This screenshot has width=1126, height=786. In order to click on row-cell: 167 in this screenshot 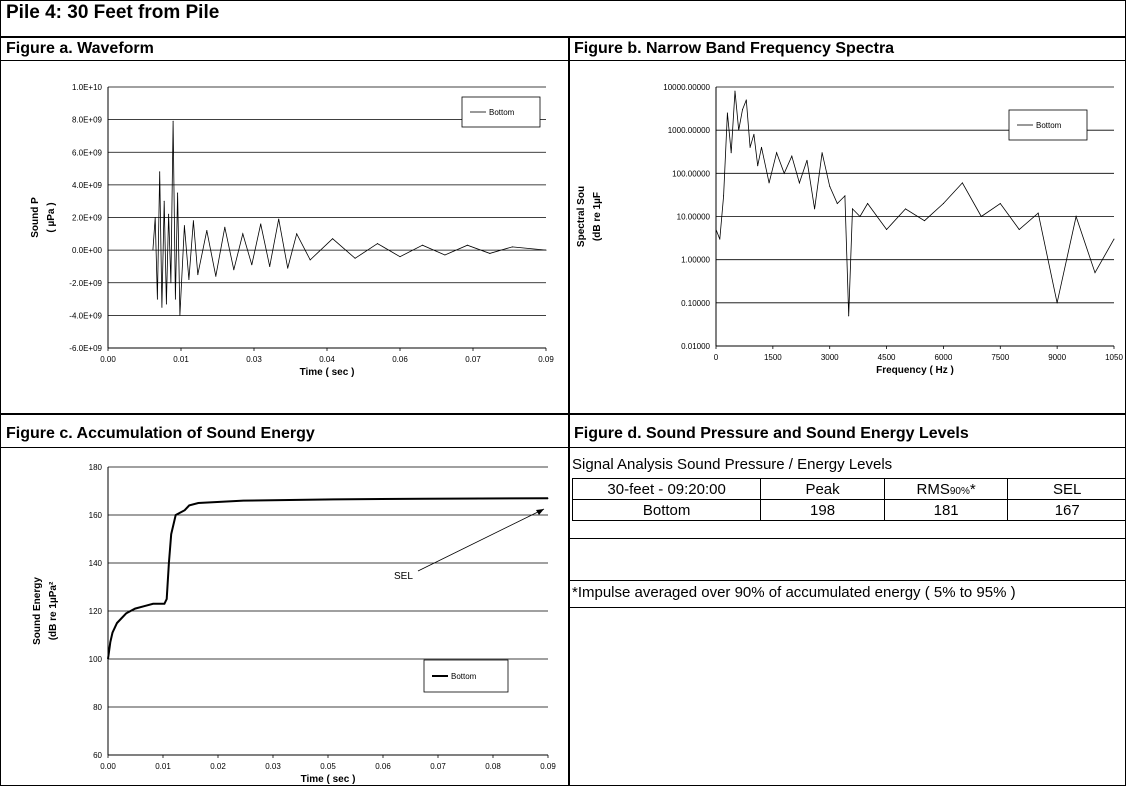, I will do `click(1066, 510)`.